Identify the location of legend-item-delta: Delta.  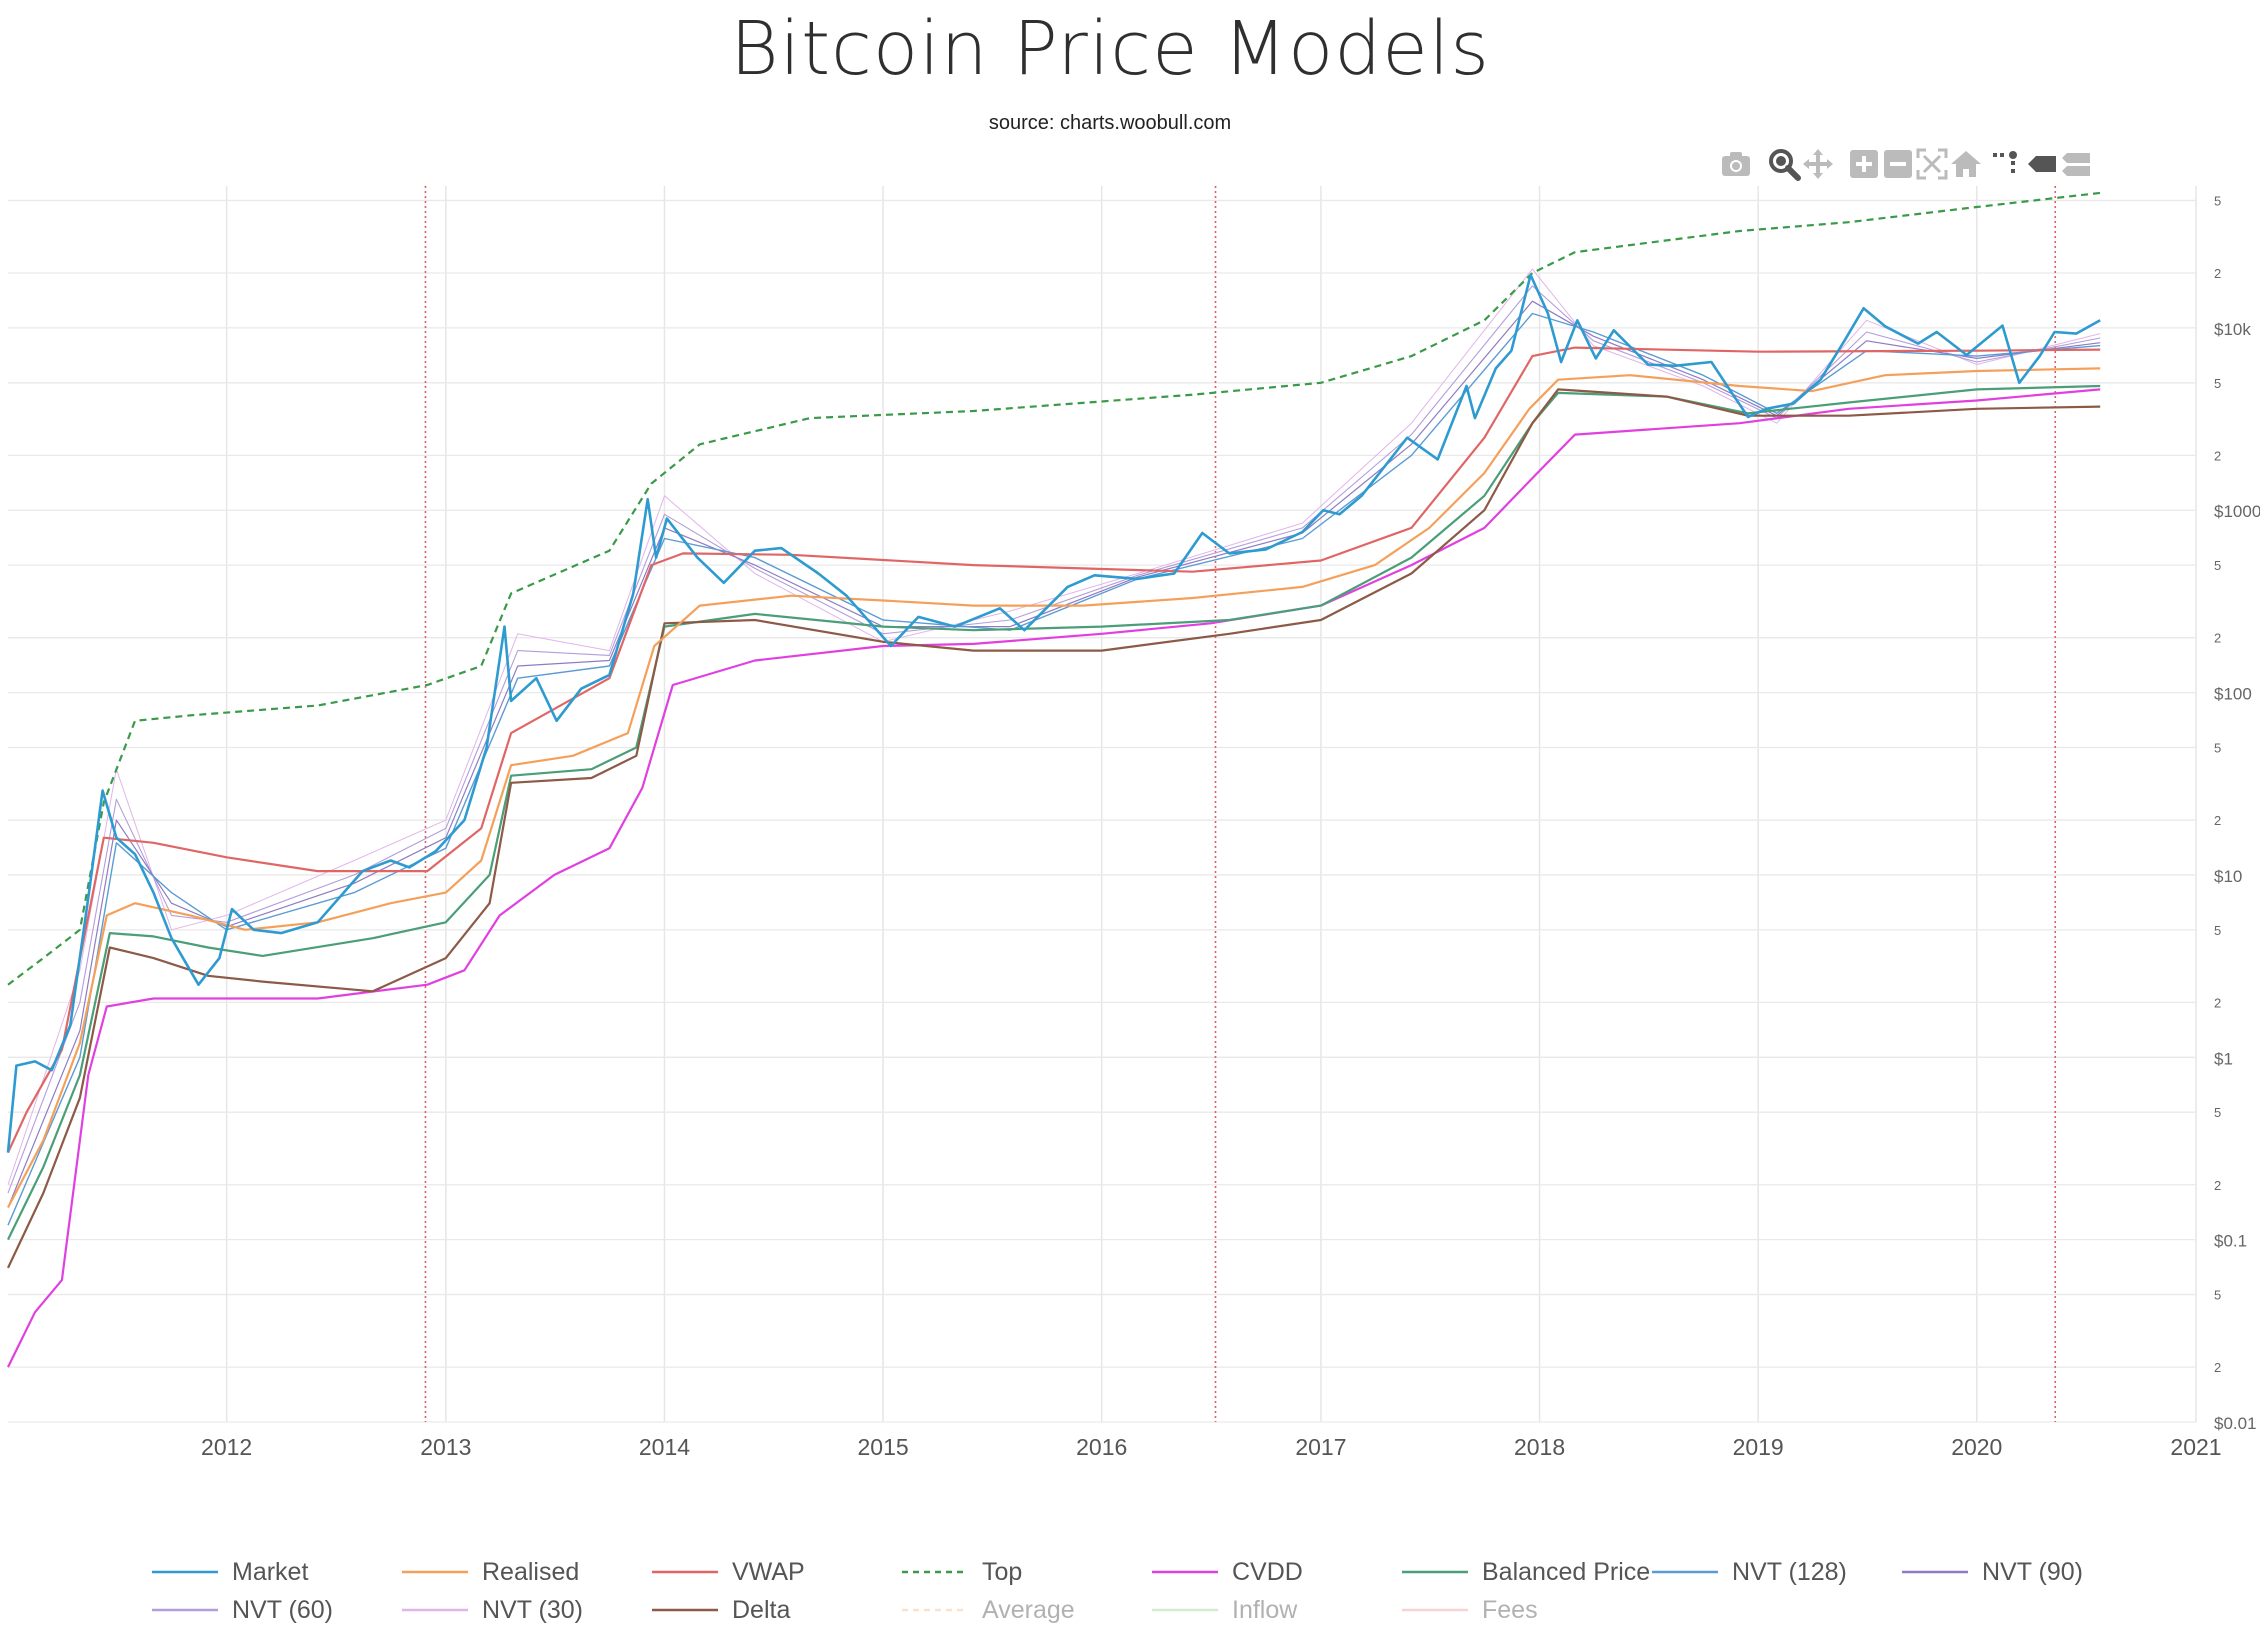
(720, 1610).